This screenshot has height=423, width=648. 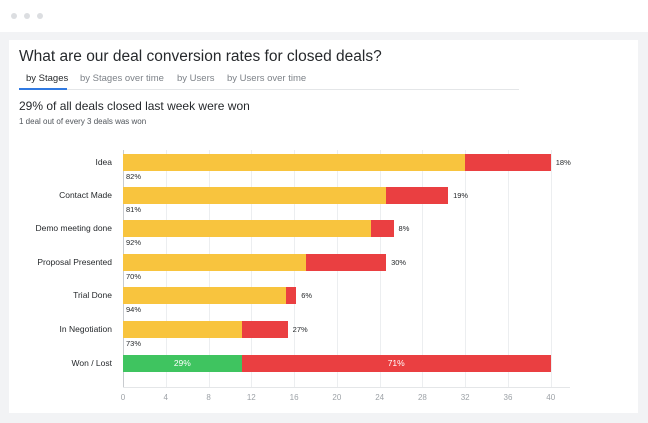 I want to click on stage-label-in-negotiation: In Negotiation, so click(x=85, y=329).